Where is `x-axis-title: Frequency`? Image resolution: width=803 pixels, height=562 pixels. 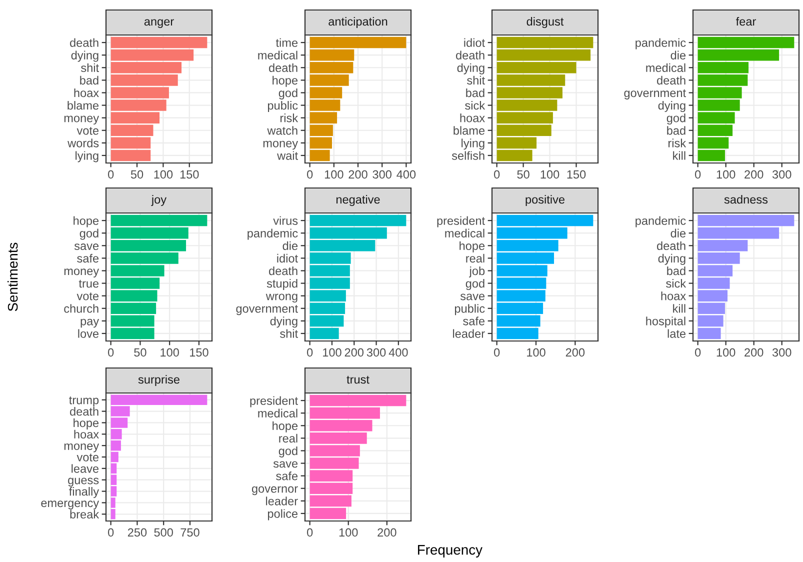 x-axis-title: Frequency is located at coordinates (450, 551).